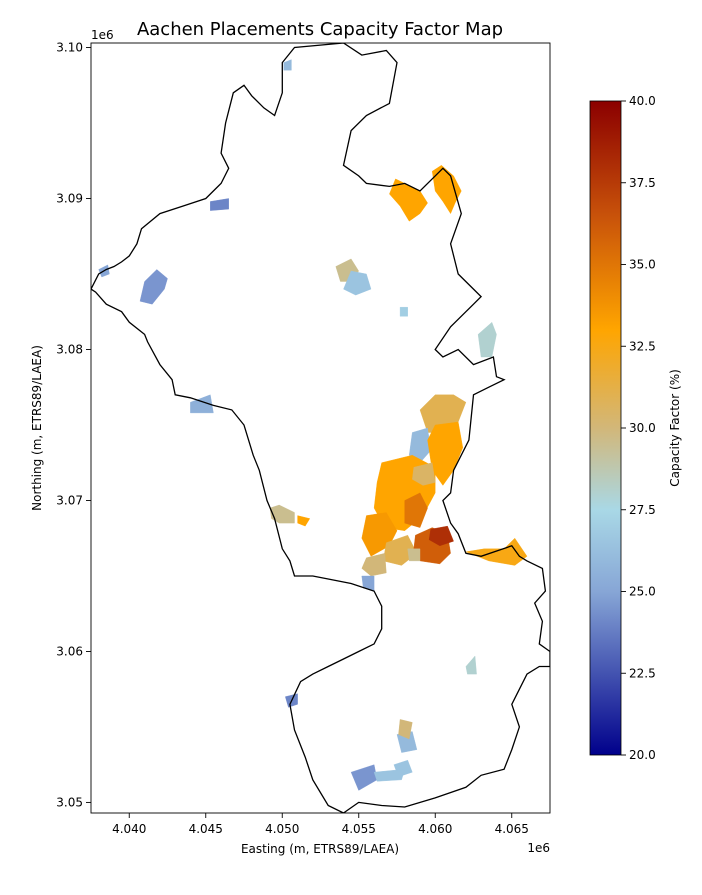 Image resolution: width=702 pixels, height=895 pixels. I want to click on colorbar-ticks: 20.0 22.5 25.0 27.5 30.0 32.5 35.0 37.5 40.0, so click(638, 428).